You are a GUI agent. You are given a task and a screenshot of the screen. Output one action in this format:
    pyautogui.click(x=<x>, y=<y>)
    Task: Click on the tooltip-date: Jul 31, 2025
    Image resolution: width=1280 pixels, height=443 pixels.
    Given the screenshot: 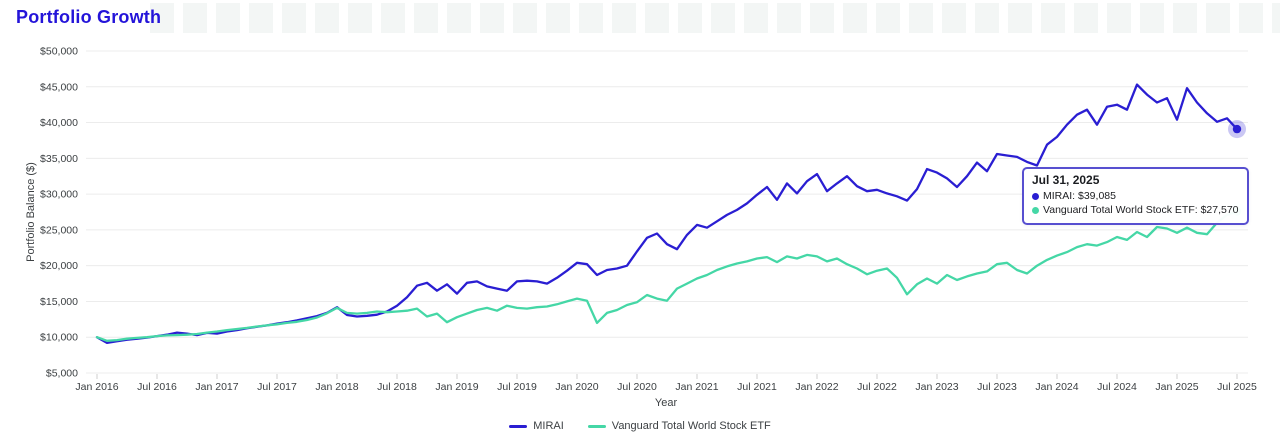 What is the action you would take?
    pyautogui.click(x=1066, y=180)
    